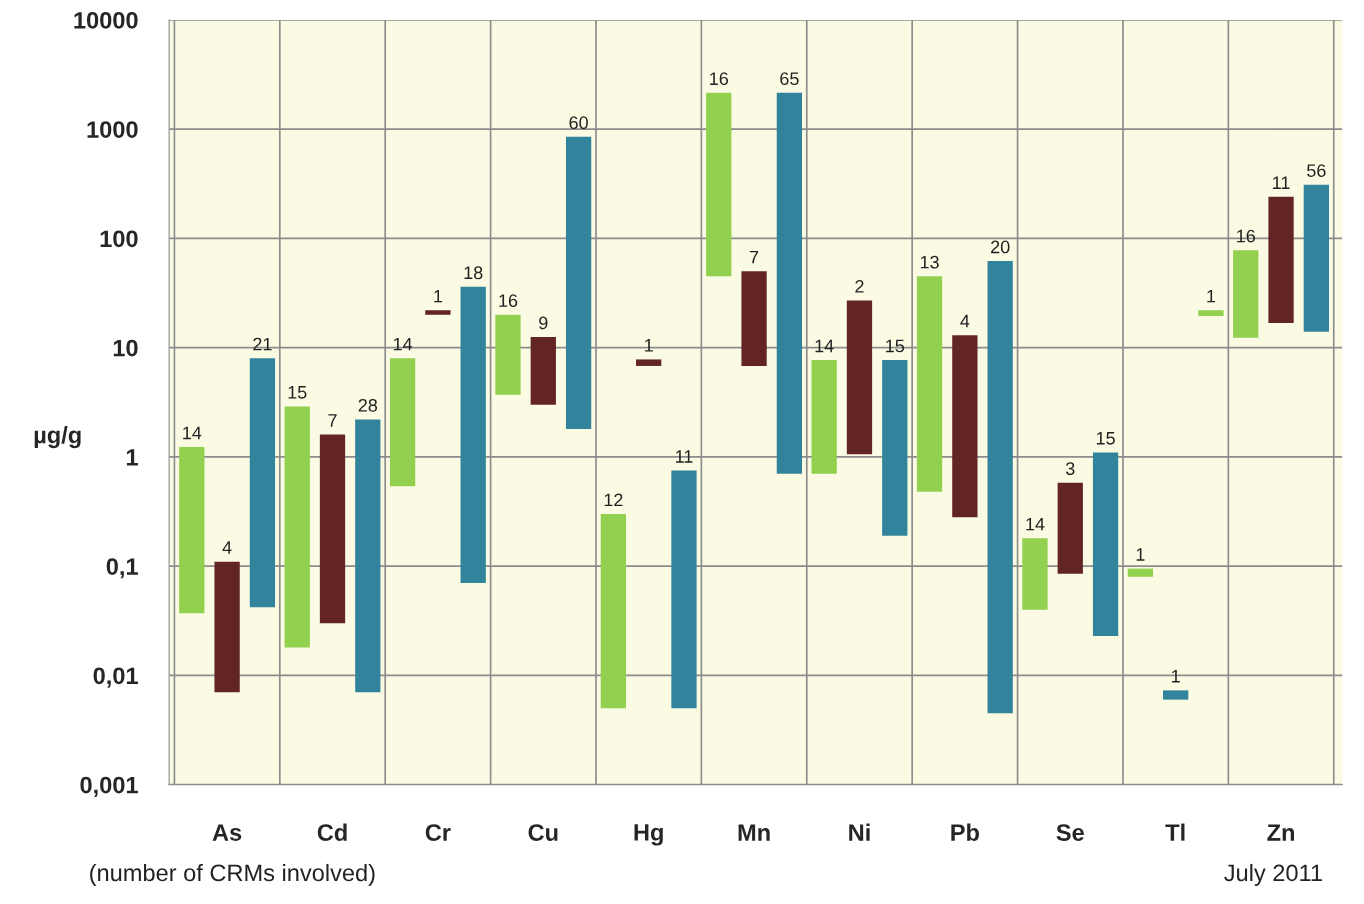 The height and width of the screenshot is (904, 1364). Describe the element at coordinates (648, 835) in the screenshot. I see `x-tick-label: Hg` at that location.